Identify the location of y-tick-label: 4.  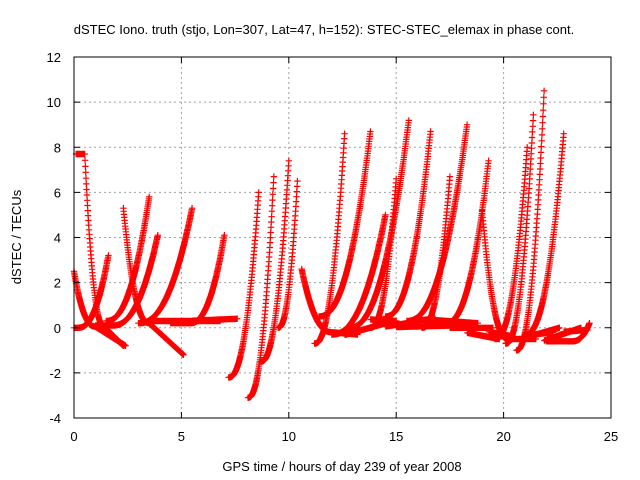
(57, 238).